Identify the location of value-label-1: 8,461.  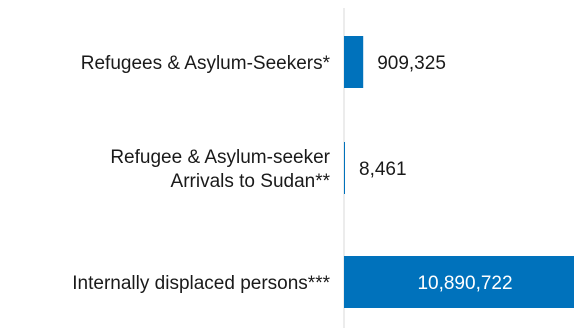
(383, 169).